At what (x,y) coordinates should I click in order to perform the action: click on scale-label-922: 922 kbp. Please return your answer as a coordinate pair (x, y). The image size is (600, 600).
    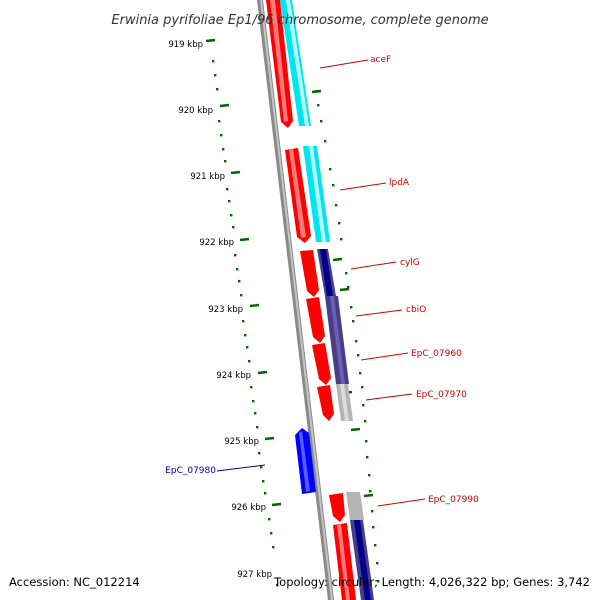
    Looking at the image, I should click on (216, 243).